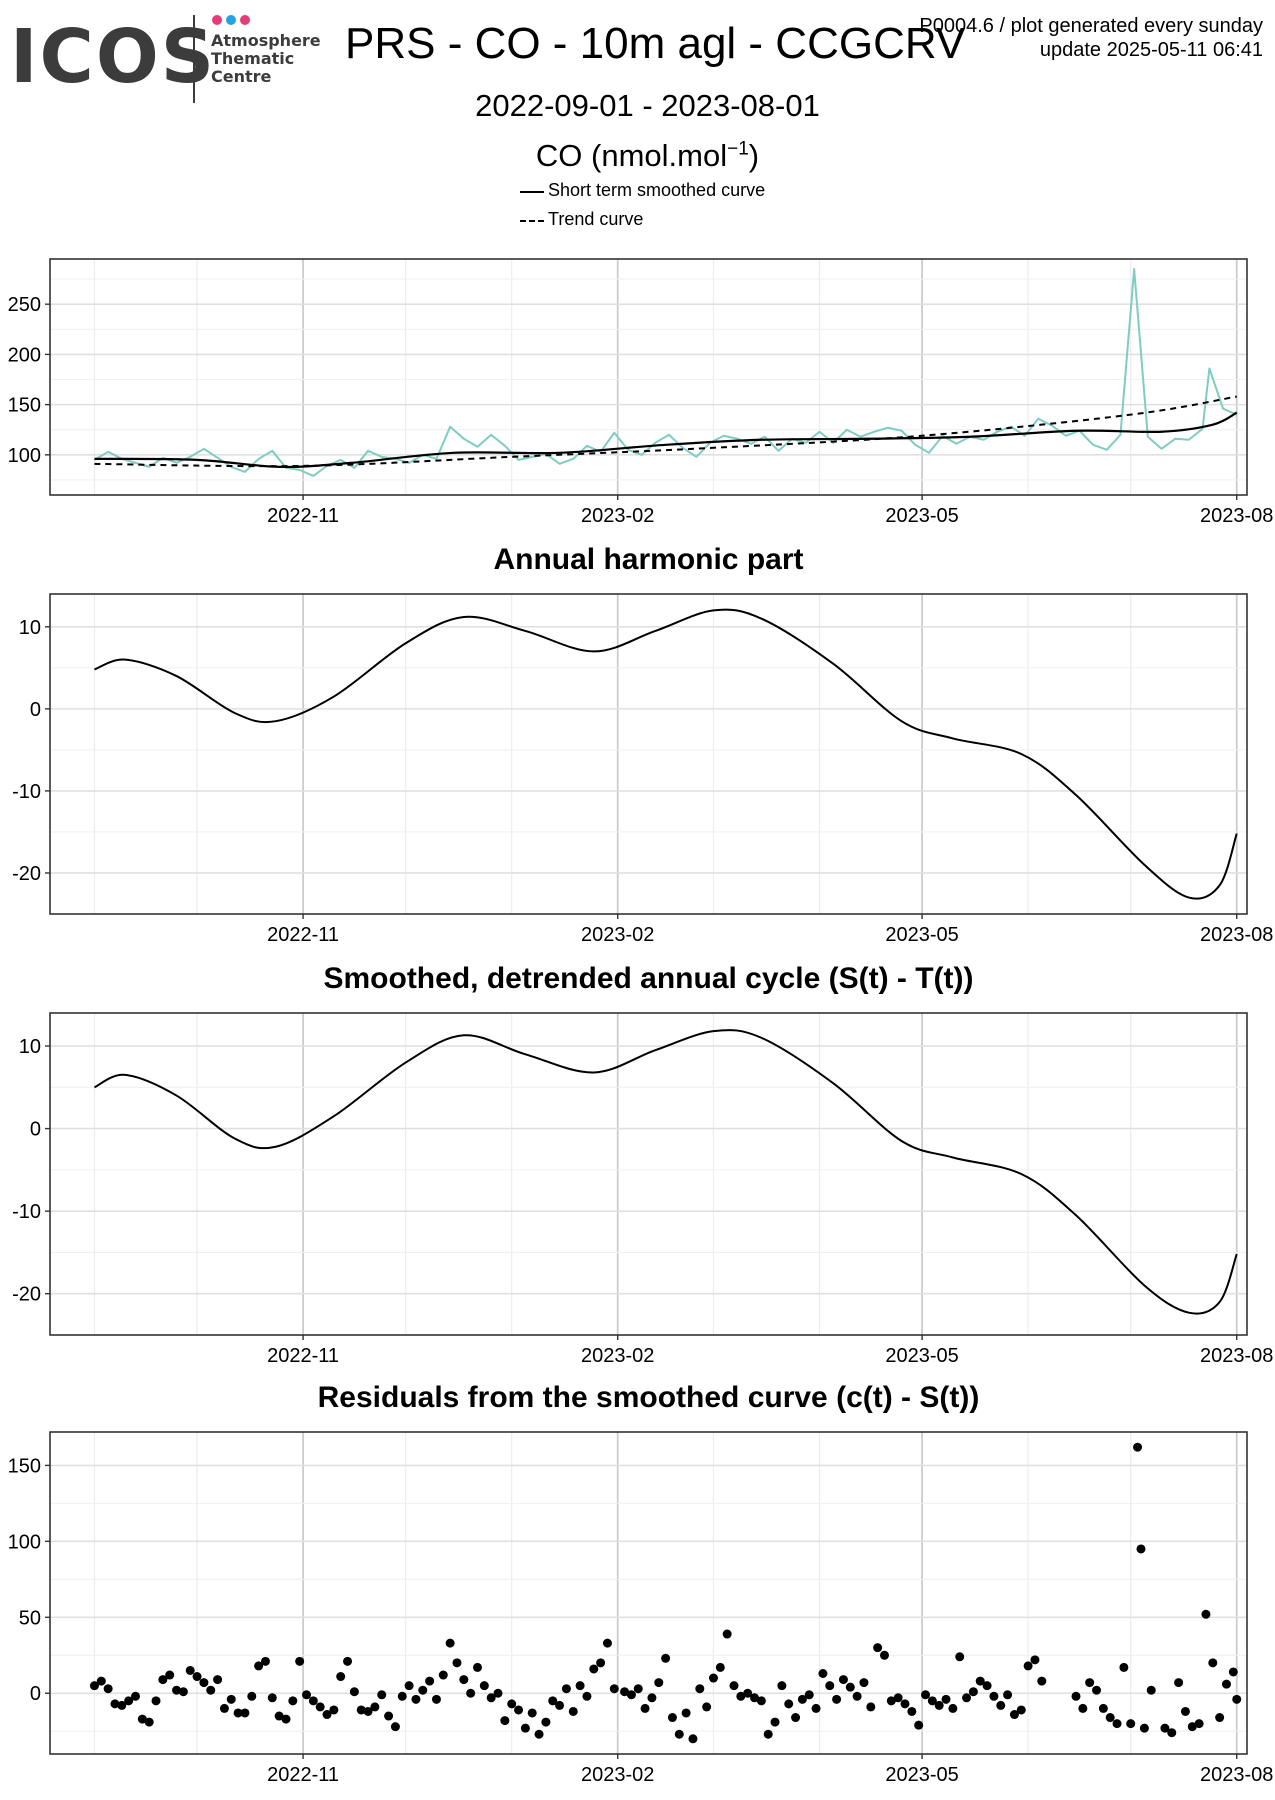 This screenshot has height=1800, width=1275. What do you see at coordinates (648, 377) in the screenshot?
I see `plot-background` at bounding box center [648, 377].